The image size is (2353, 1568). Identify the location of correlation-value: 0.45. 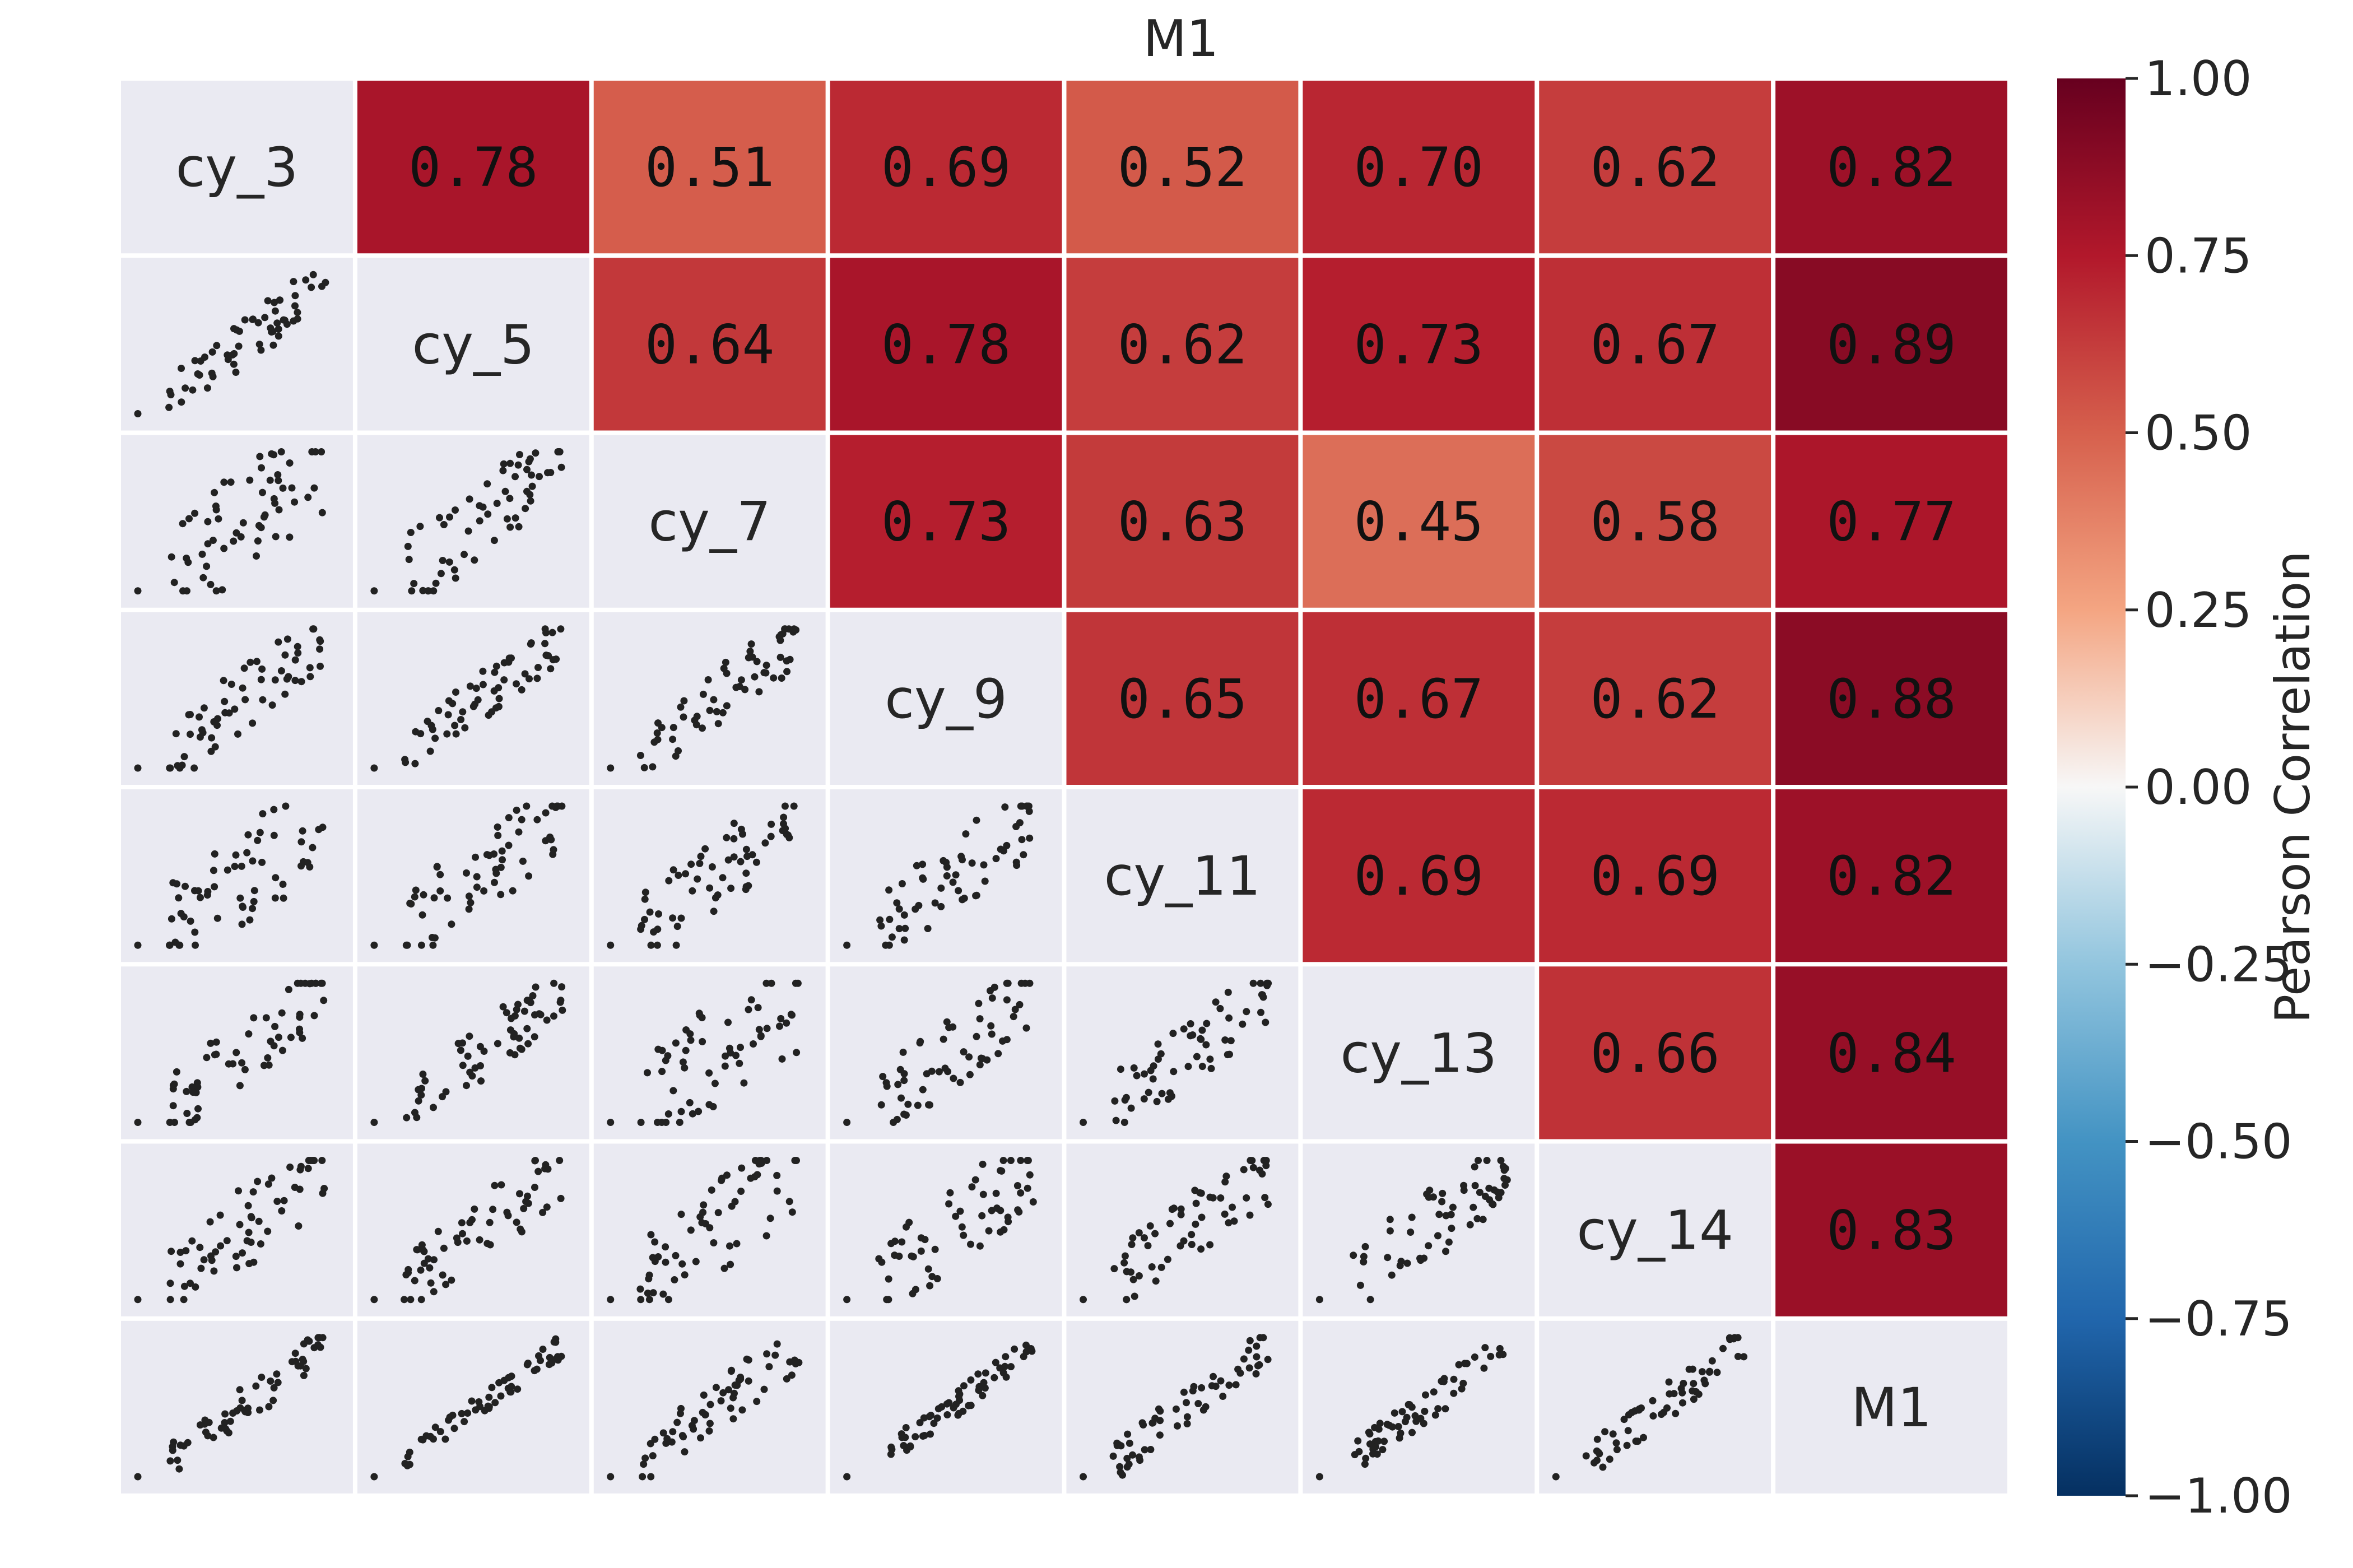
(1419, 522).